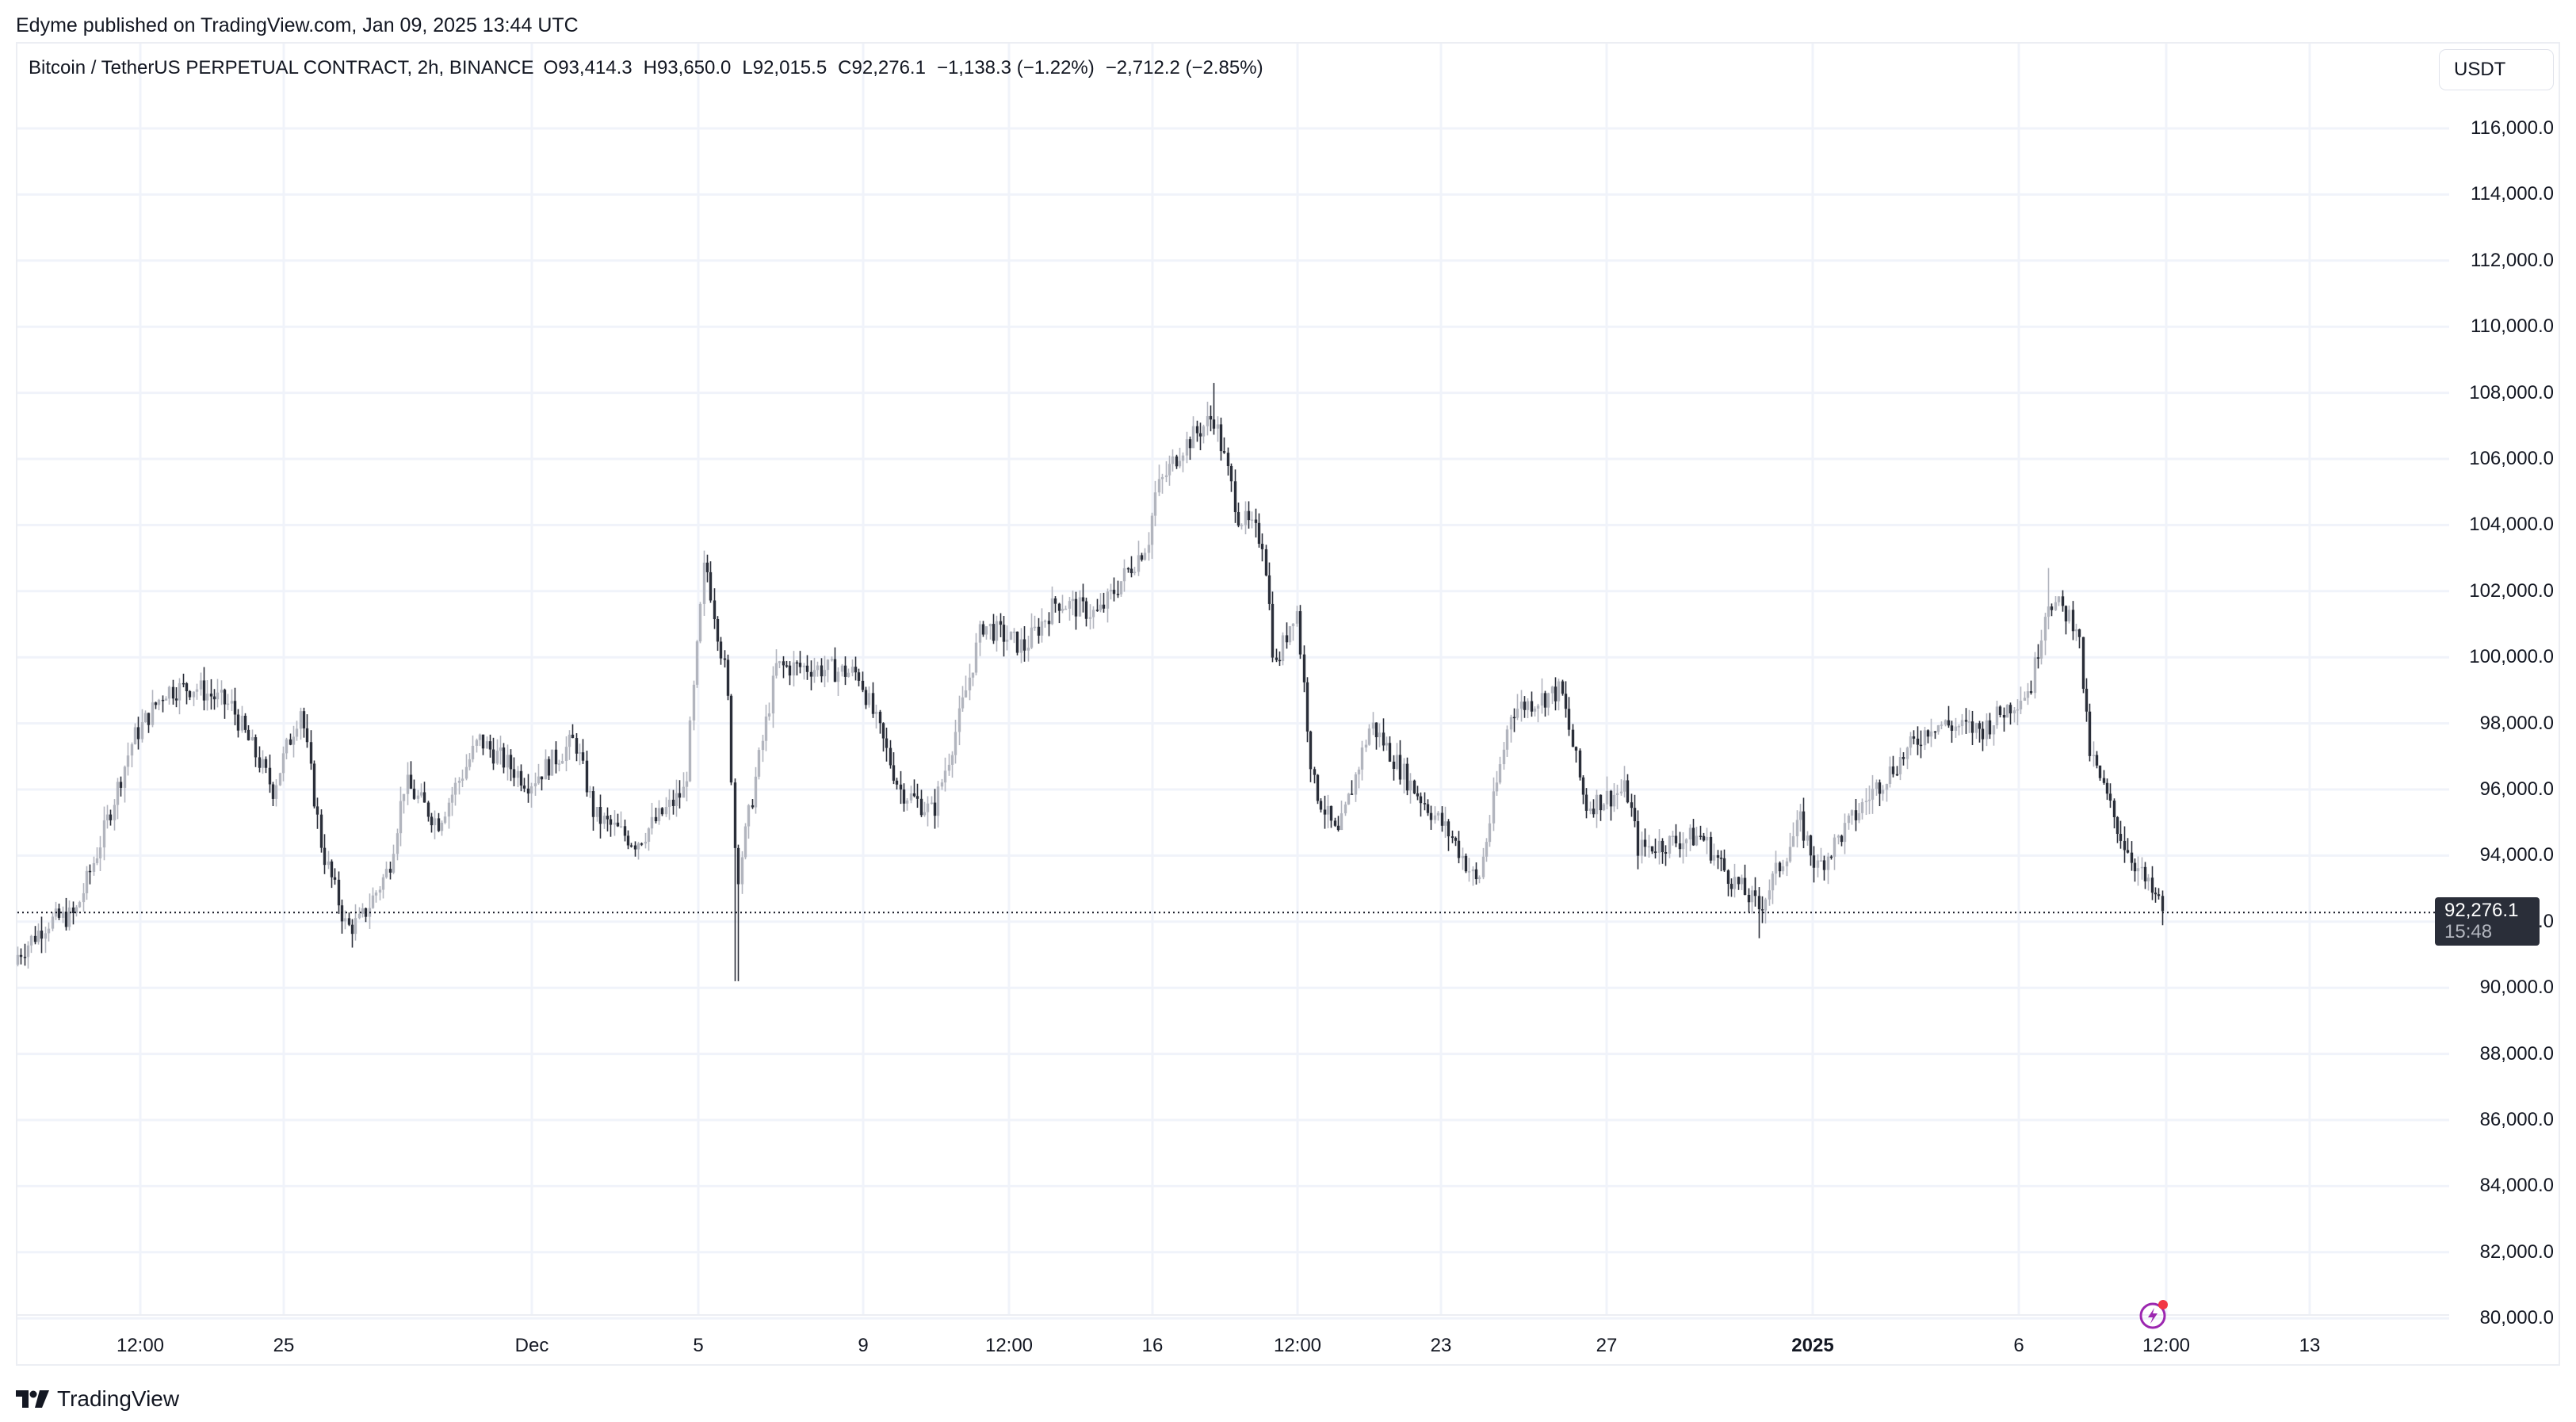 The image size is (2576, 1422). Describe the element at coordinates (863, 1345) in the screenshot. I see `time-axis-label: 9` at that location.